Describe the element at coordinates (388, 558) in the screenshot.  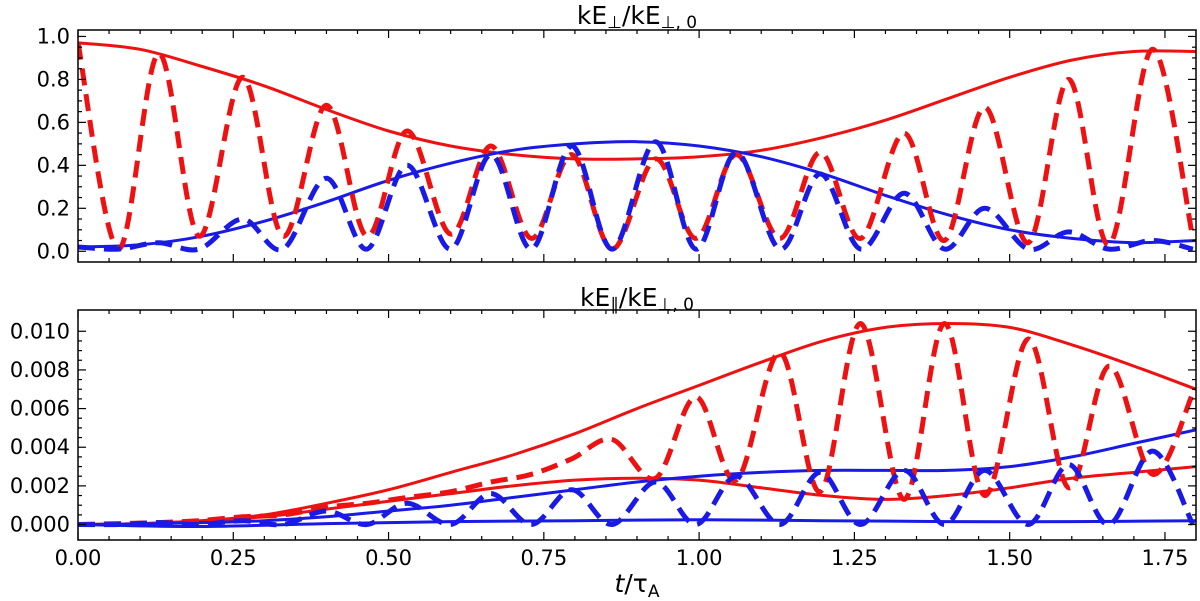
I see `x-tick-label: 0.50` at that location.